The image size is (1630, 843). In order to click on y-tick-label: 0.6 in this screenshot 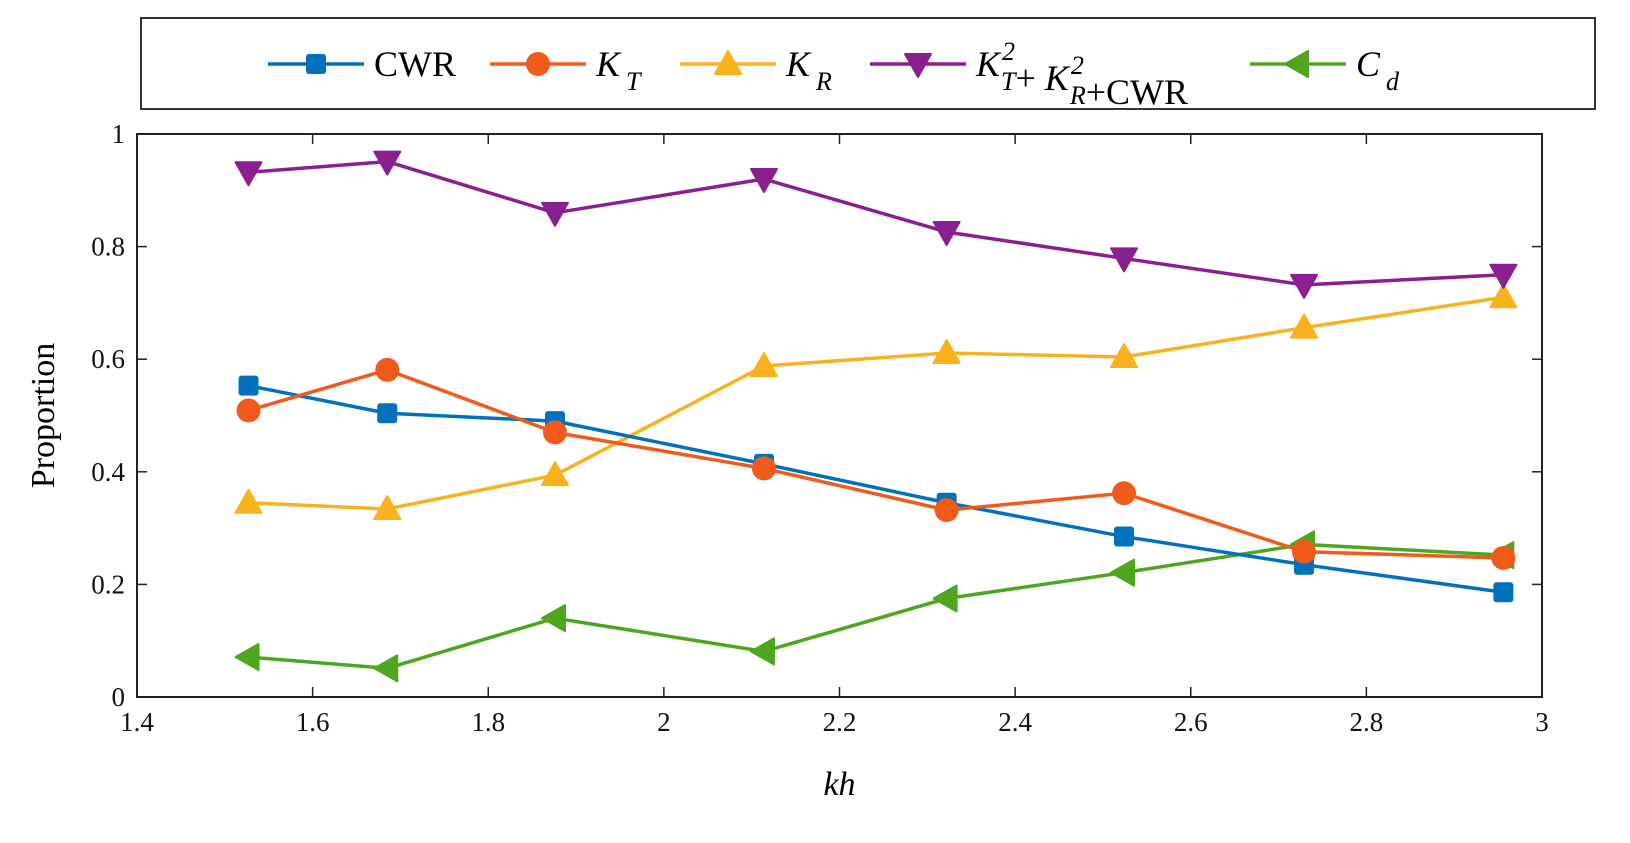, I will do `click(108, 359)`.